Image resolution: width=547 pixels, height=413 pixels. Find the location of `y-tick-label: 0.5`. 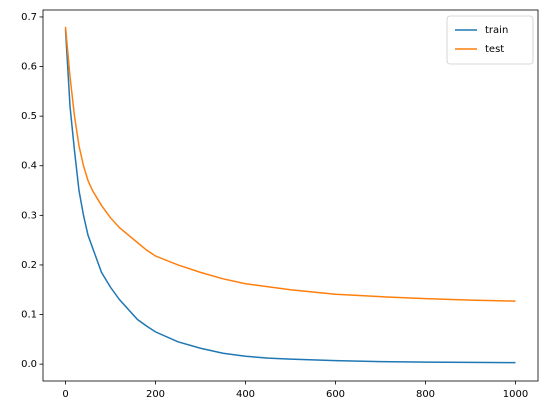

y-tick-label: 0.5 is located at coordinates (29, 116).